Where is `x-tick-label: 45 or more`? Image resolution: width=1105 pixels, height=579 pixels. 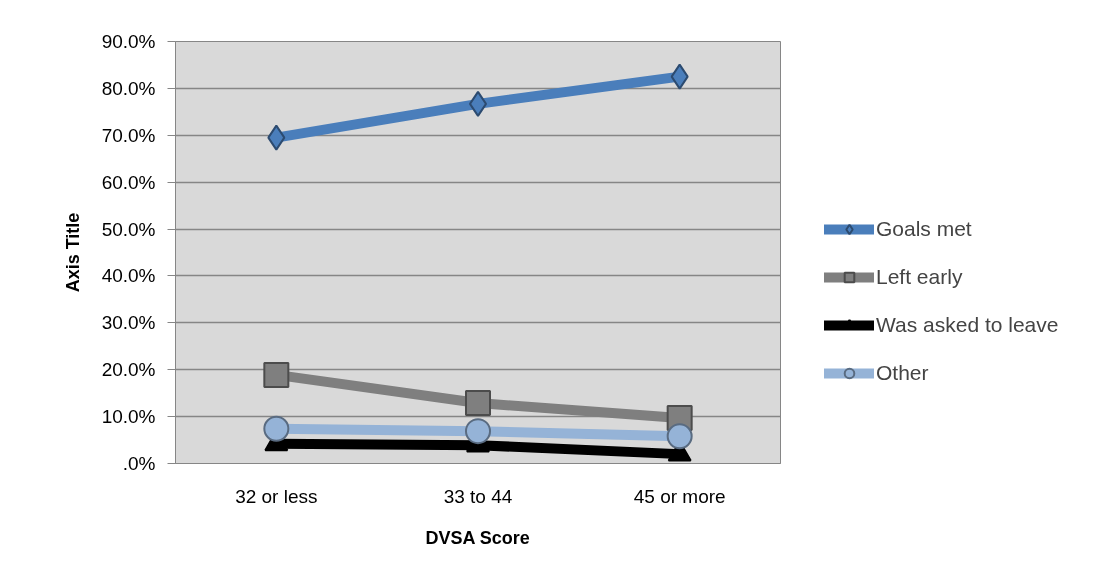 x-tick-label: 45 or more is located at coordinates (679, 496).